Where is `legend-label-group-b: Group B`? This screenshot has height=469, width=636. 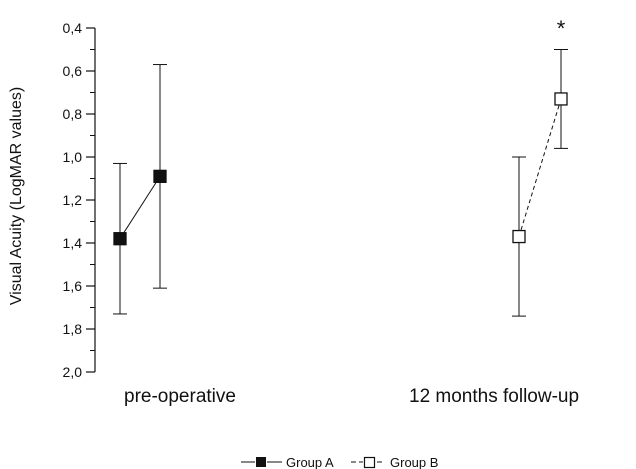 legend-label-group-b: Group B is located at coordinates (414, 462).